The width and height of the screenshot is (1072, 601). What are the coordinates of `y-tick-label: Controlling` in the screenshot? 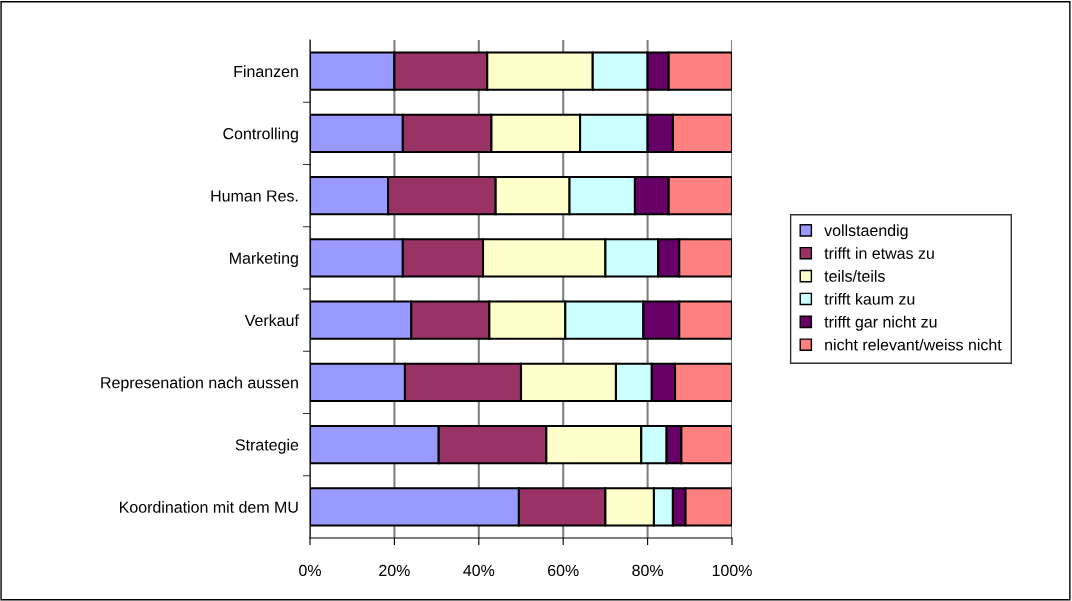 It's located at (260, 135).